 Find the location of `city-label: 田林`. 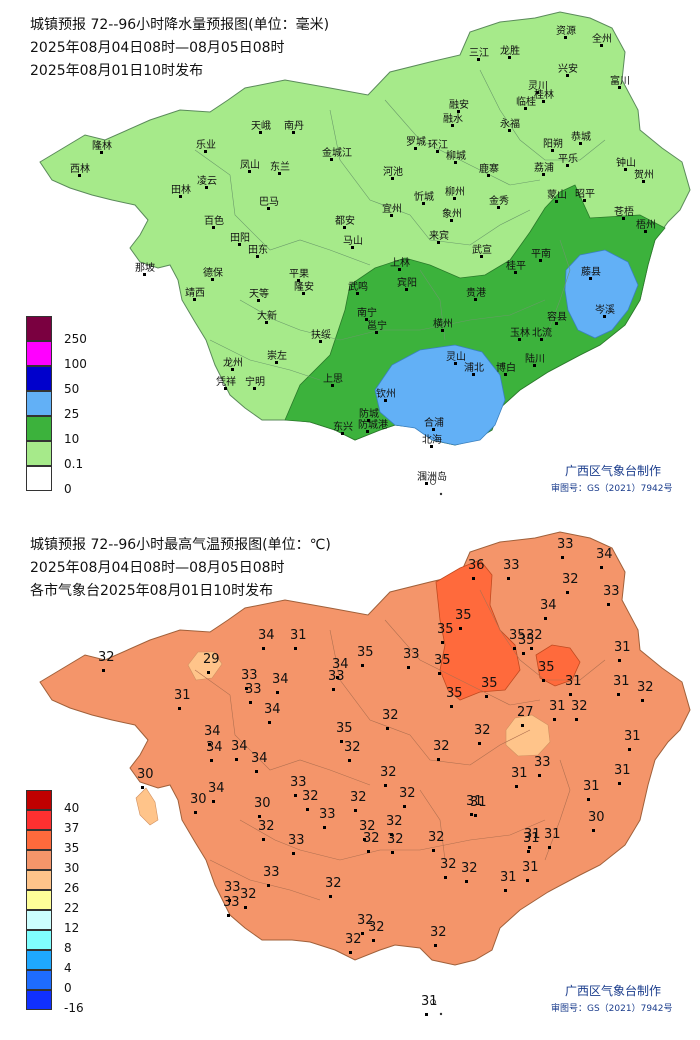

city-label: 田林 is located at coordinates (181, 190).